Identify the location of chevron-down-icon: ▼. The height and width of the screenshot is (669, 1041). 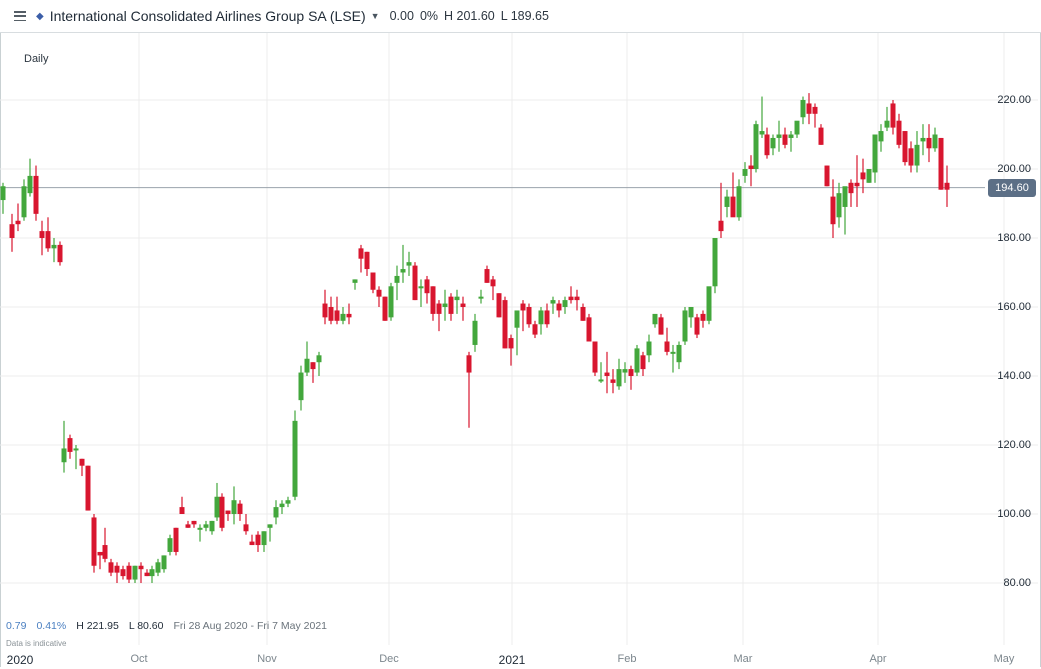
(375, 16).